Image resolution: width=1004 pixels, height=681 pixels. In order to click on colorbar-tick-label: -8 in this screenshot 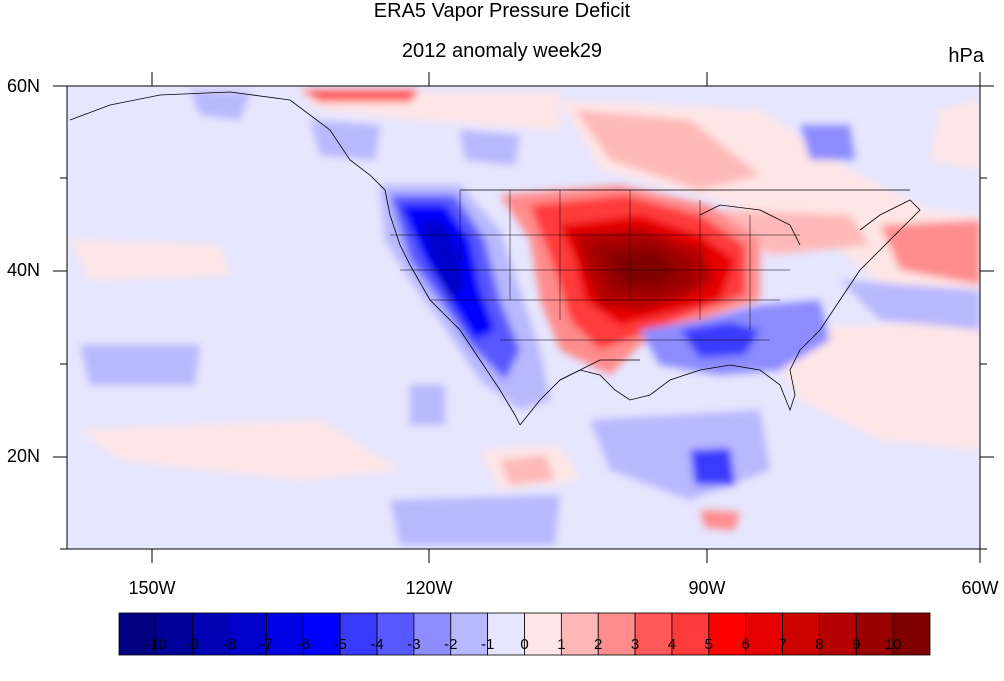, I will do `click(229, 644)`.